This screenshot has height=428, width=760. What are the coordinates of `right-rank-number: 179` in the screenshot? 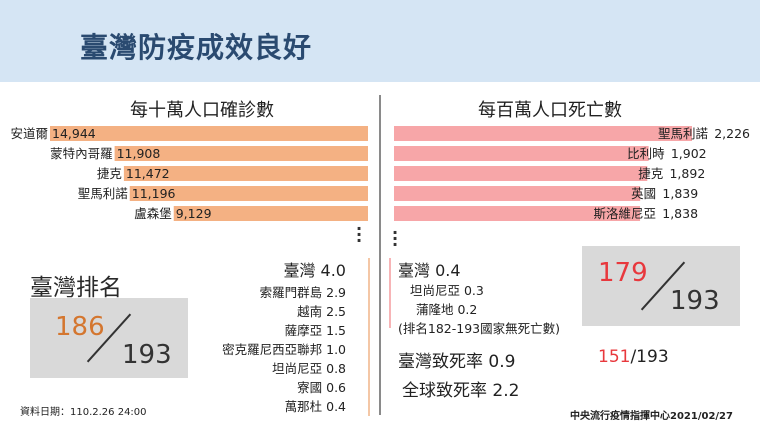 It's located at (623, 273).